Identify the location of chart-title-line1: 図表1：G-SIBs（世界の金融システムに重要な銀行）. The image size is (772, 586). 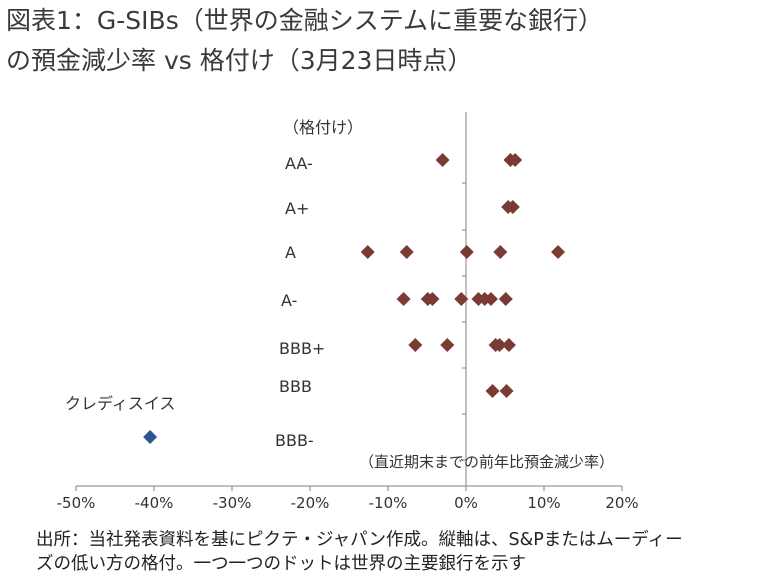
(304, 20).